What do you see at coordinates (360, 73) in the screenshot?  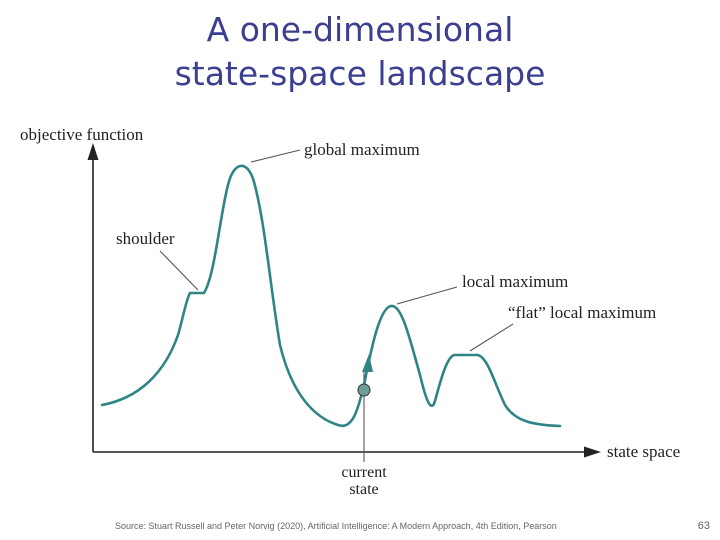 I see `title-line-2: state-space landscape` at bounding box center [360, 73].